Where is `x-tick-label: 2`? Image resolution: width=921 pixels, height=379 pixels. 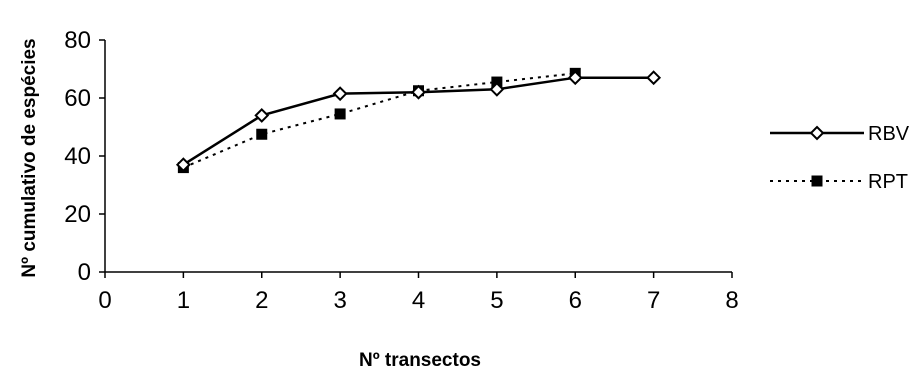 x-tick-label: 2 is located at coordinates (261, 300).